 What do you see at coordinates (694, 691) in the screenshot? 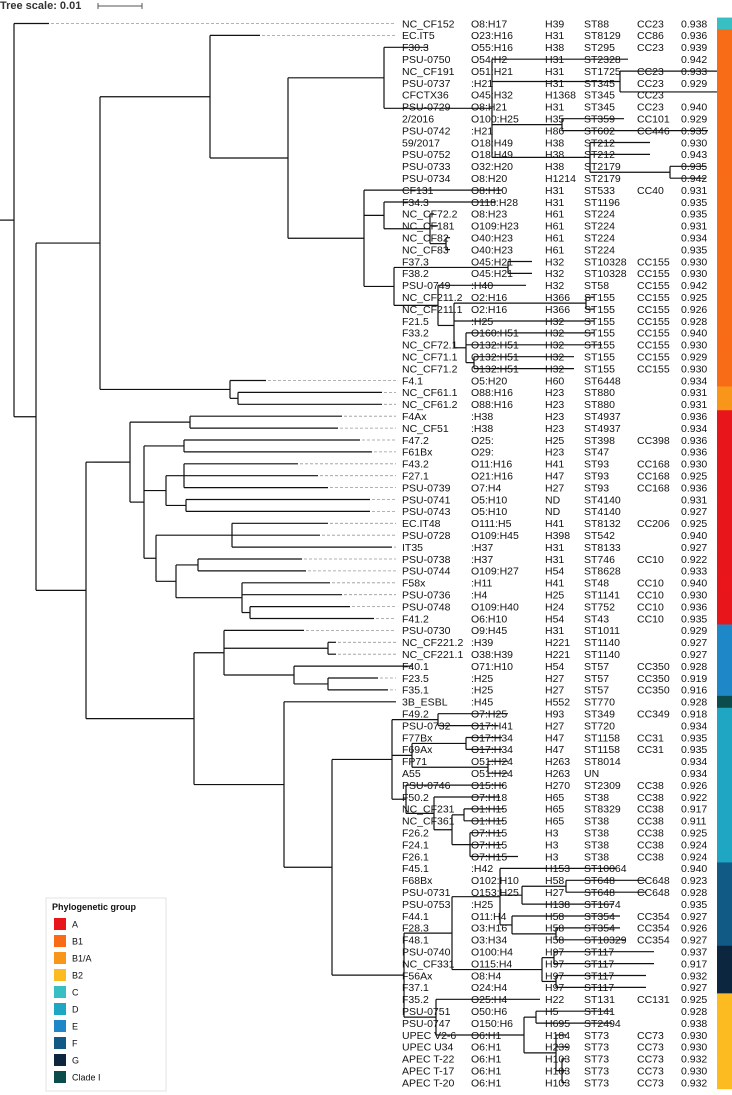
I see `strain-sim: 0.916` at bounding box center [694, 691].